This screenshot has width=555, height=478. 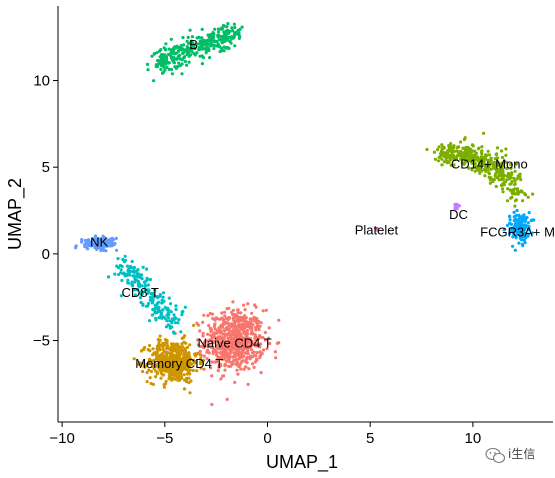 What do you see at coordinates (46, 254) in the screenshot?
I see `y-tick-label: 0` at bounding box center [46, 254].